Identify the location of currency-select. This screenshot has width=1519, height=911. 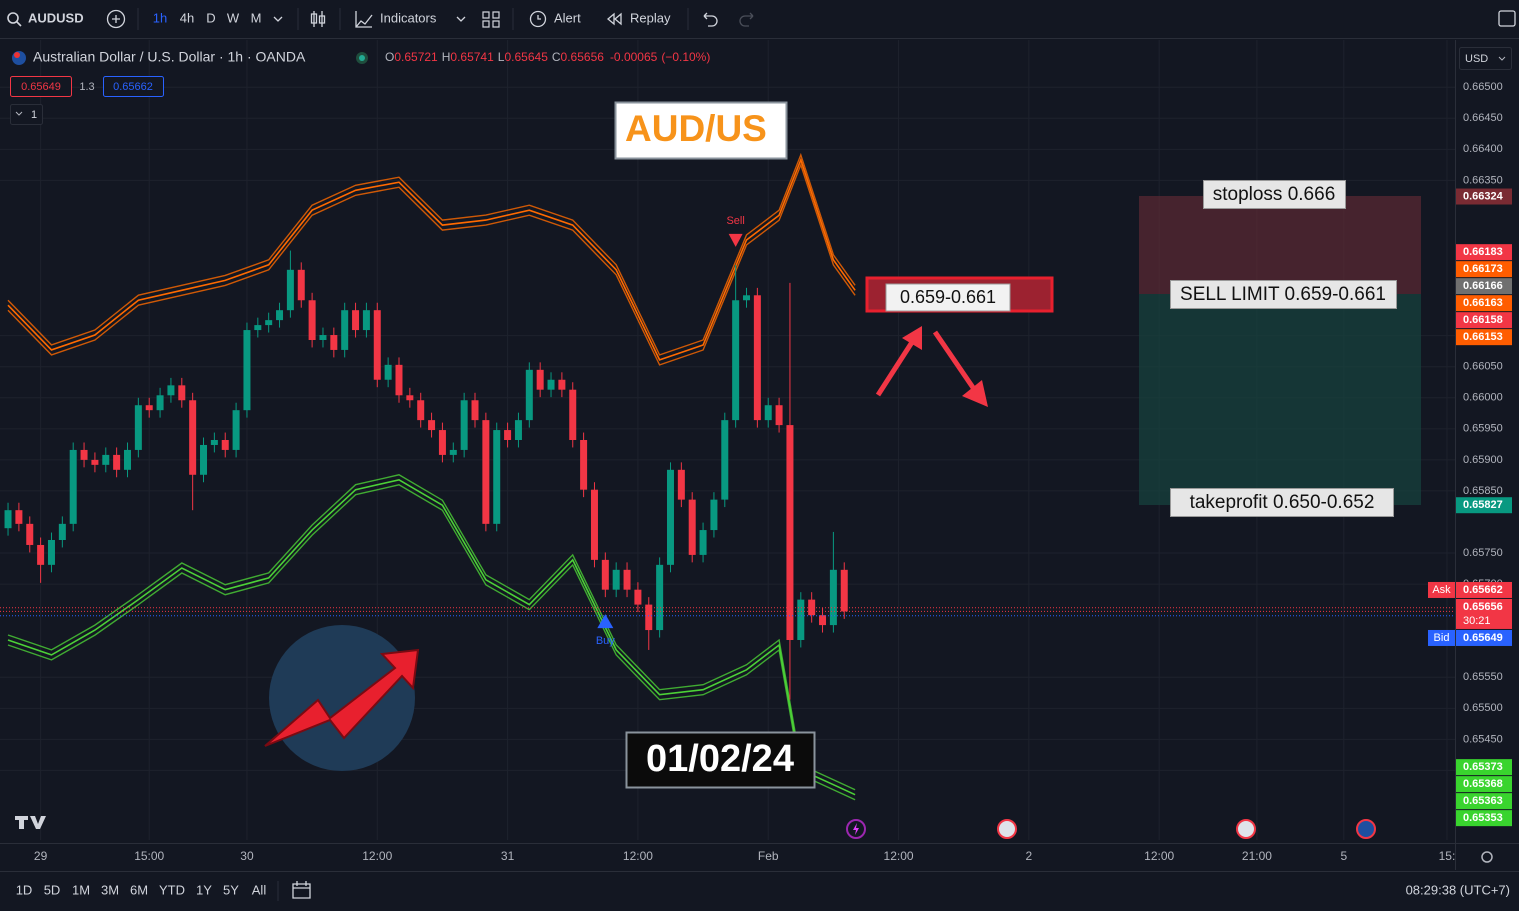
(1485, 58).